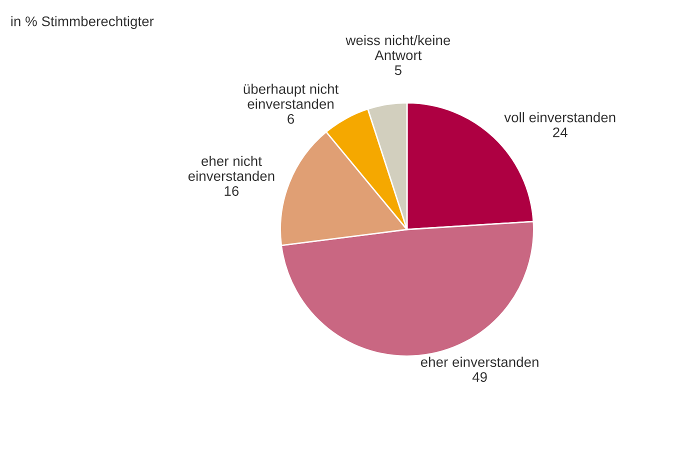 The image size is (691, 459). I want to click on slice-label: überhaupt nicht einverstanden, so click(291, 96).